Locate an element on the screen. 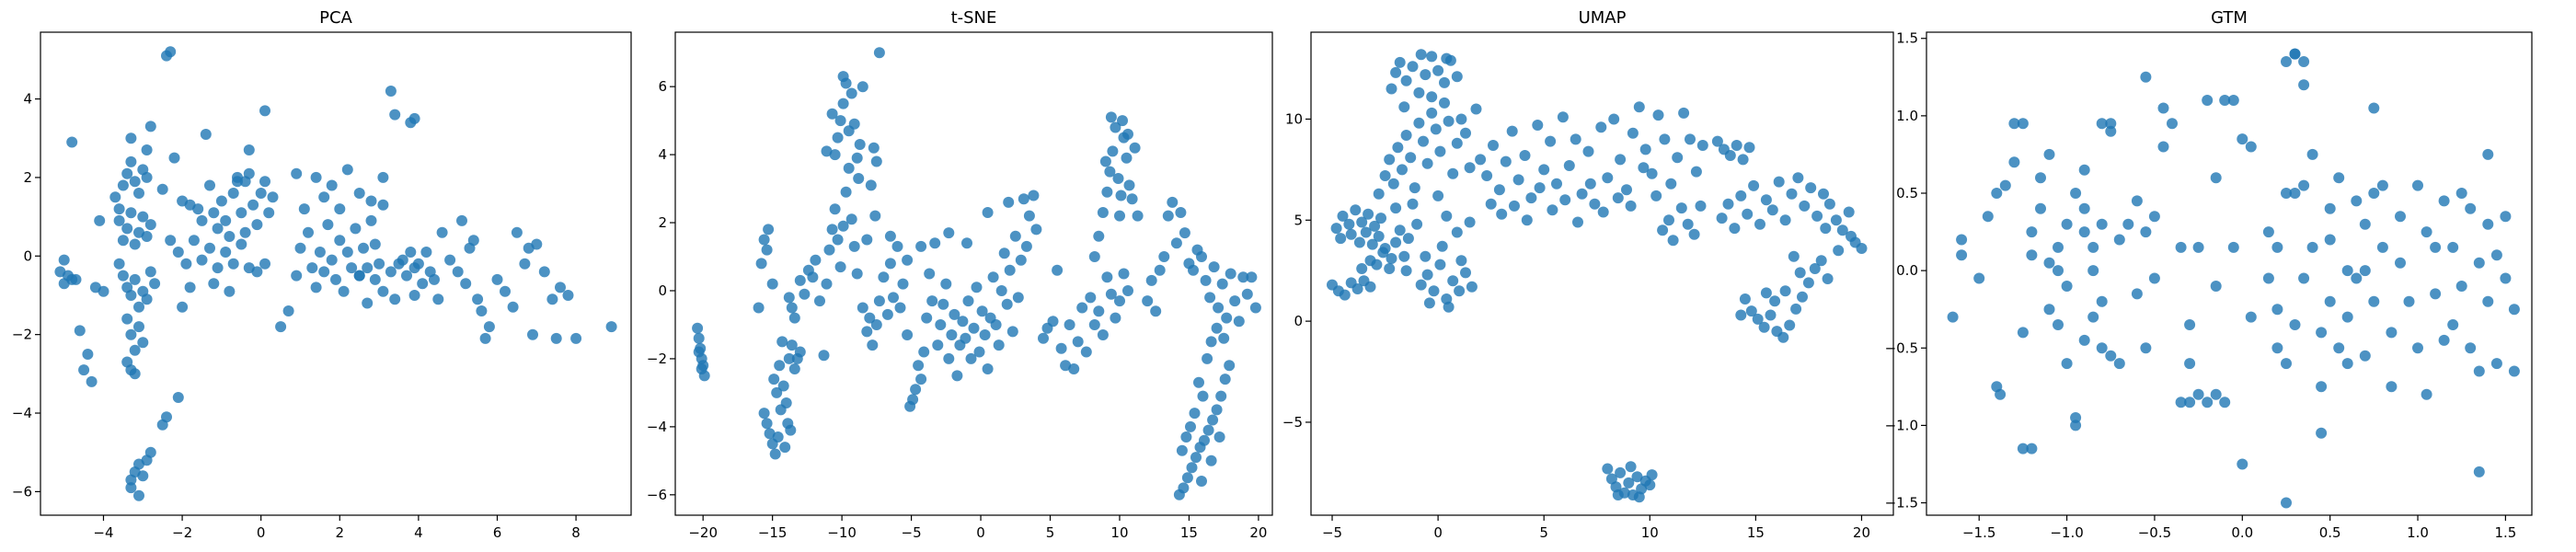  y-tick-label: −0.5 is located at coordinates (1901, 347).